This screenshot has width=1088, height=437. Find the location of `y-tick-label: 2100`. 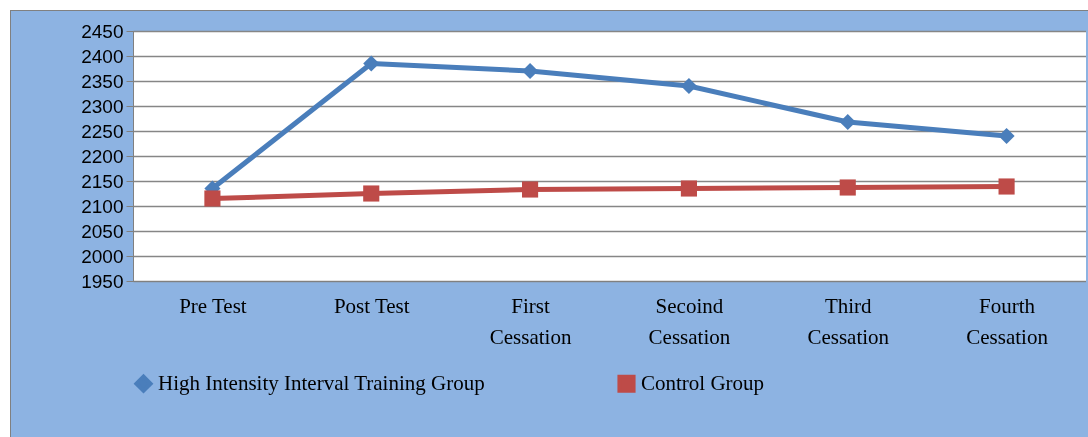

y-tick-label: 2100 is located at coordinates (102, 206).